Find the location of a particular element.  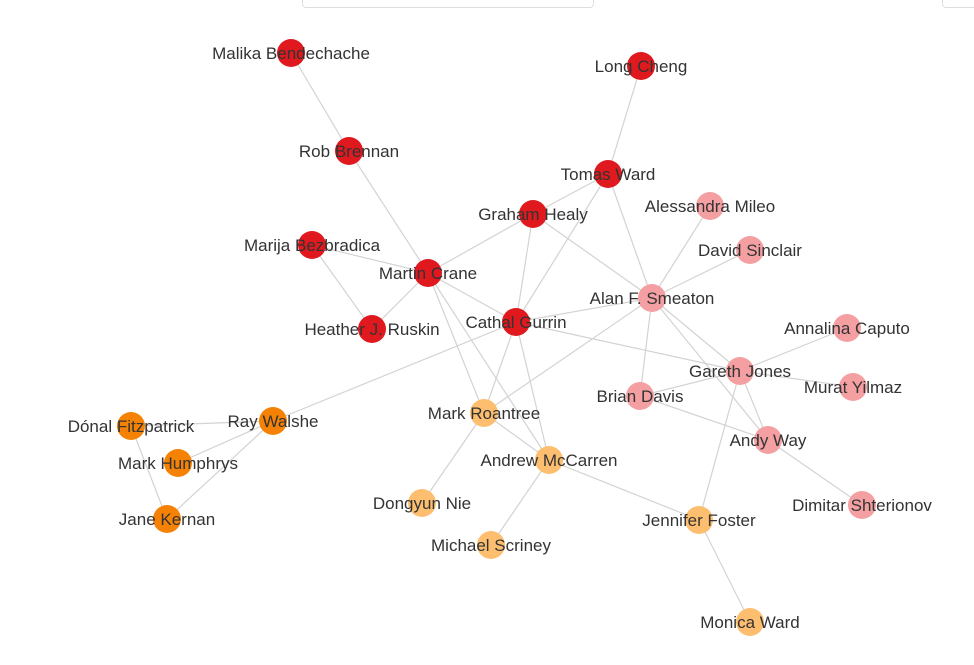

node-label-mccarren: Andrew McCarren is located at coordinates (549, 460).